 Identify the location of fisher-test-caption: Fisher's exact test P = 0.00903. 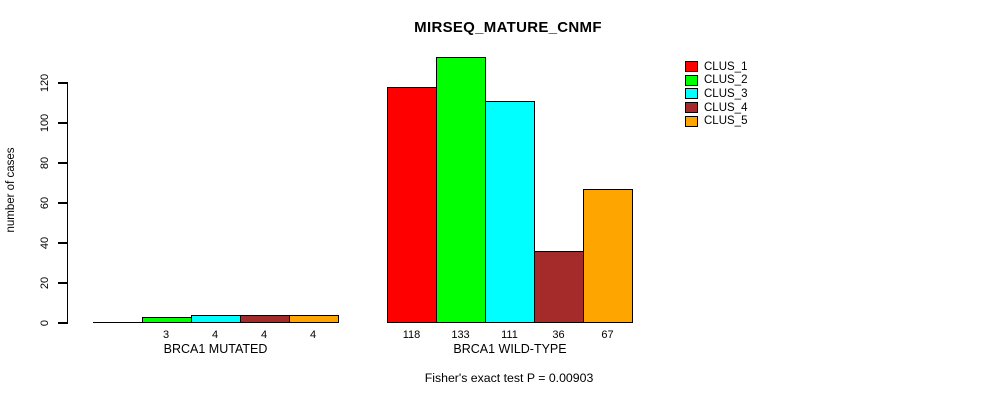
(509, 378).